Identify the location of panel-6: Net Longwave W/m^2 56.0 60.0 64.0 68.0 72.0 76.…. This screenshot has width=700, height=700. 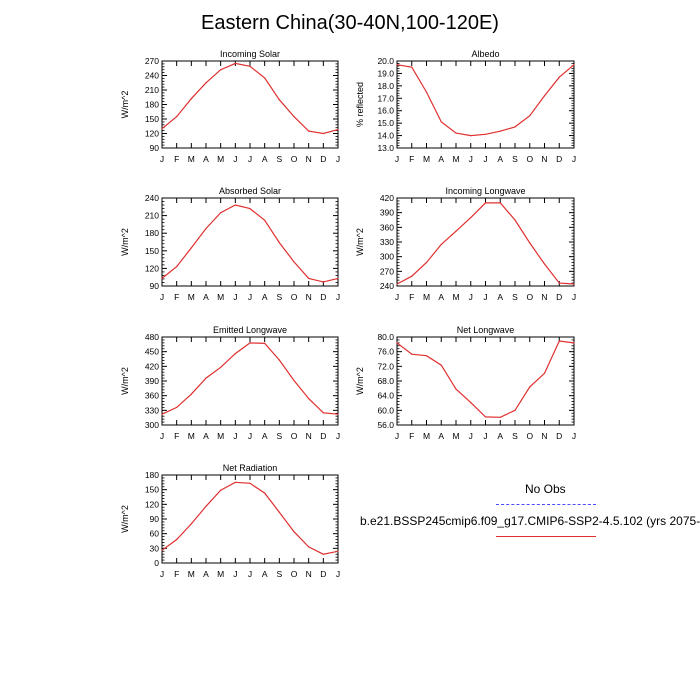
(465, 383).